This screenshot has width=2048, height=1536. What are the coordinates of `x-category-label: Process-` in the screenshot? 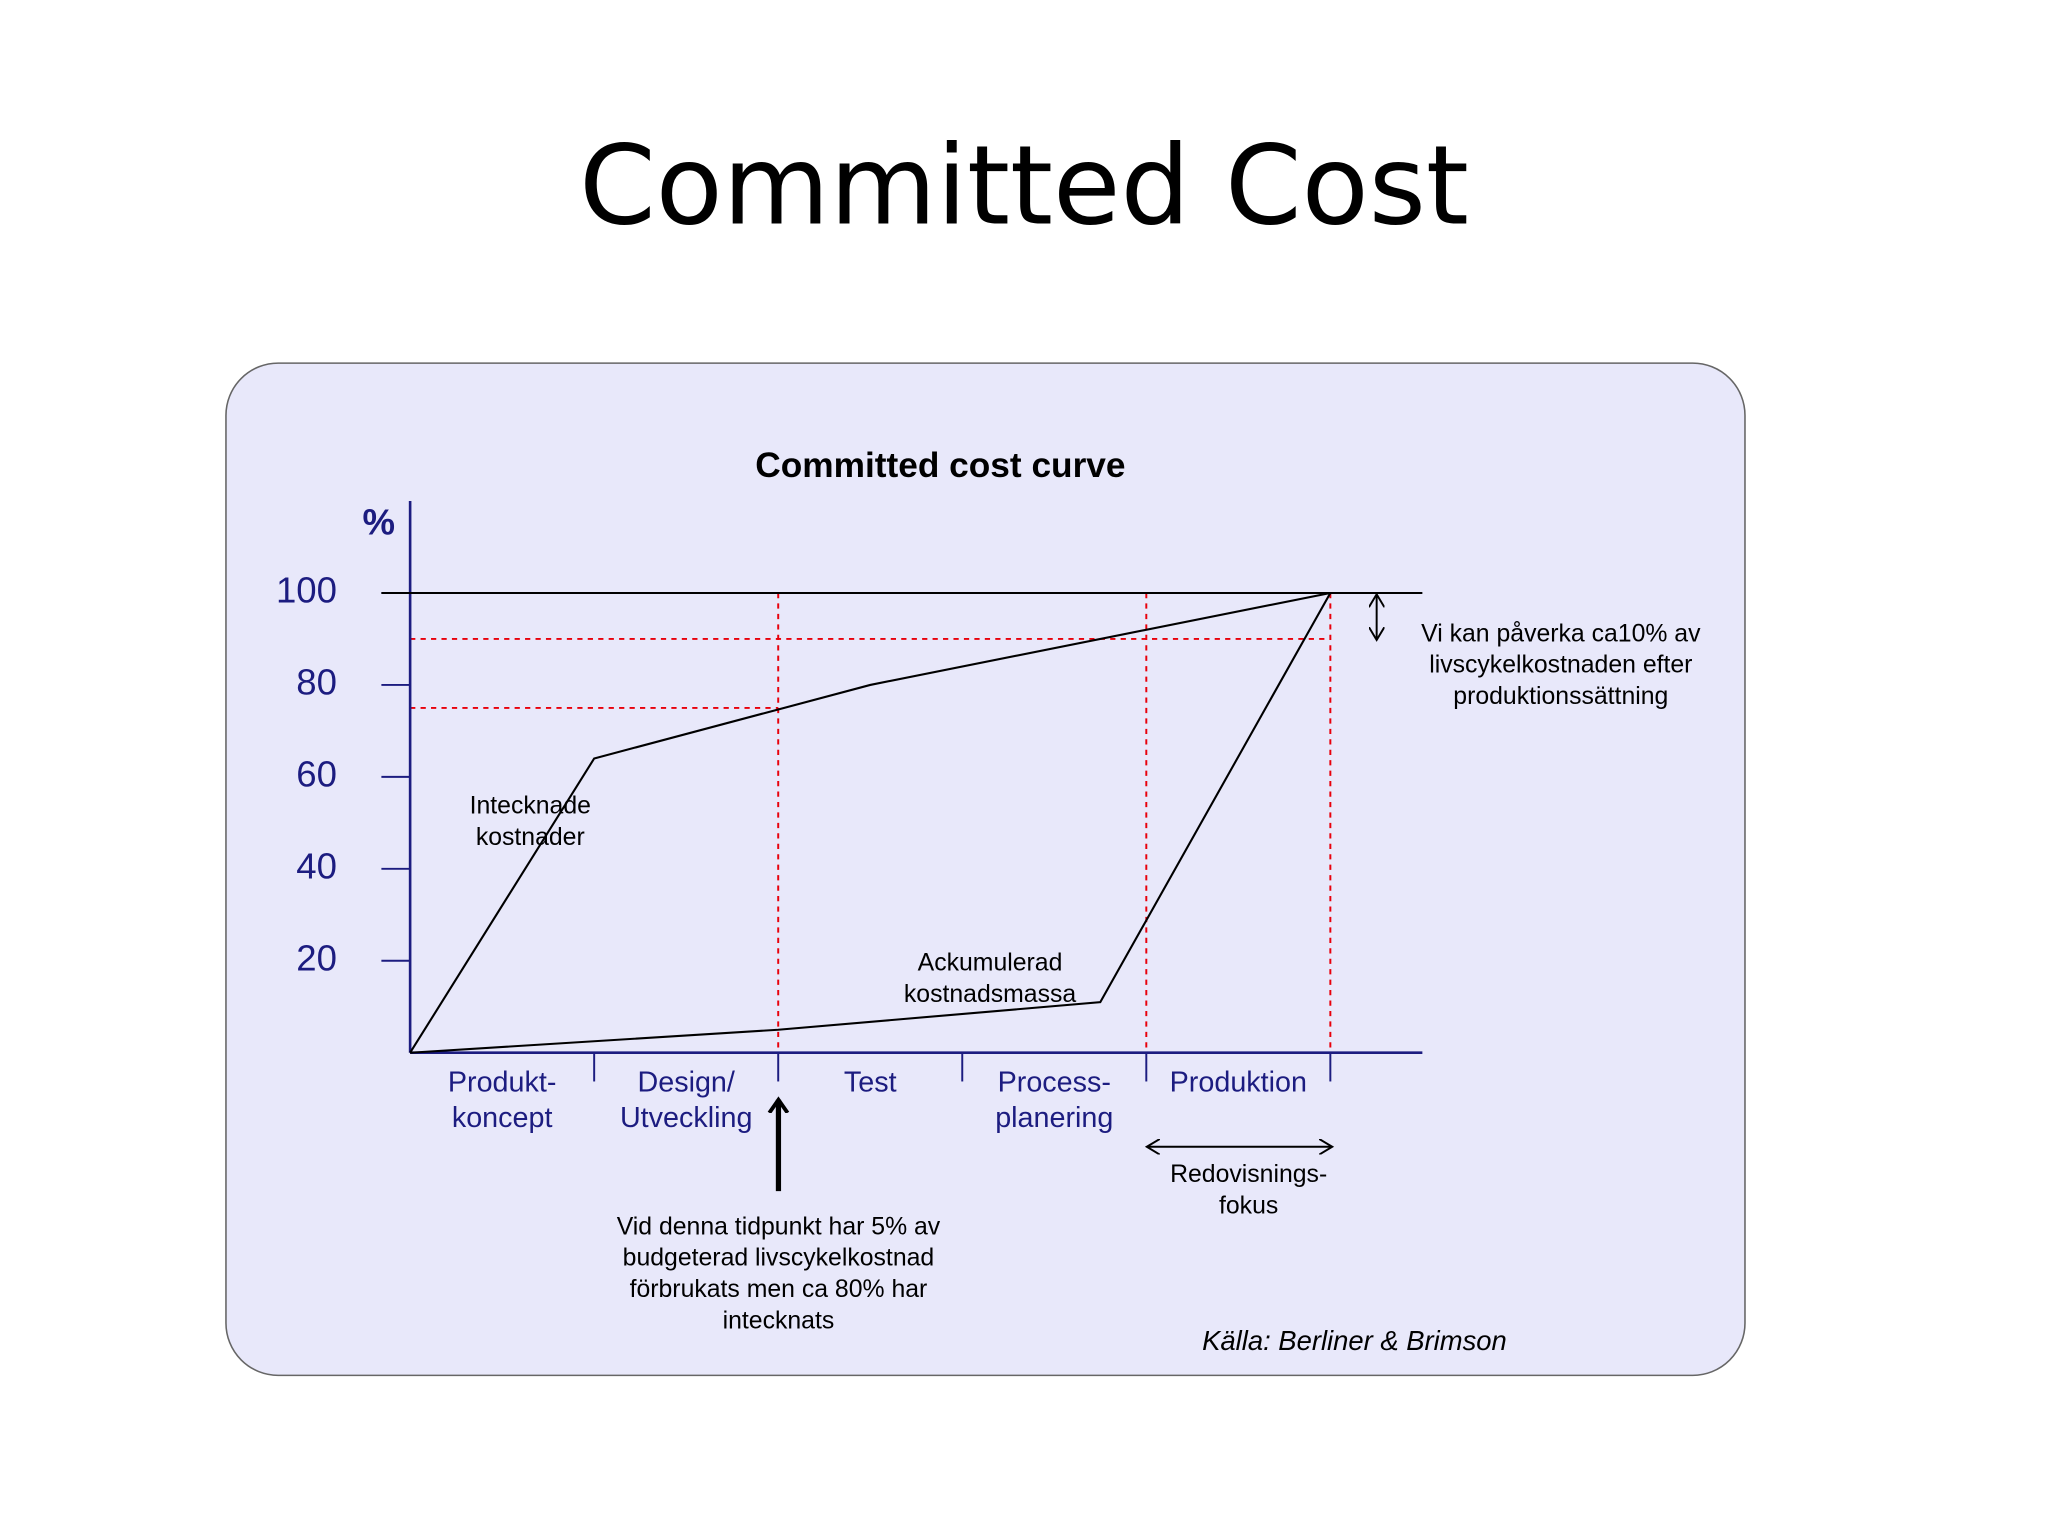 It's located at (1054, 1083).